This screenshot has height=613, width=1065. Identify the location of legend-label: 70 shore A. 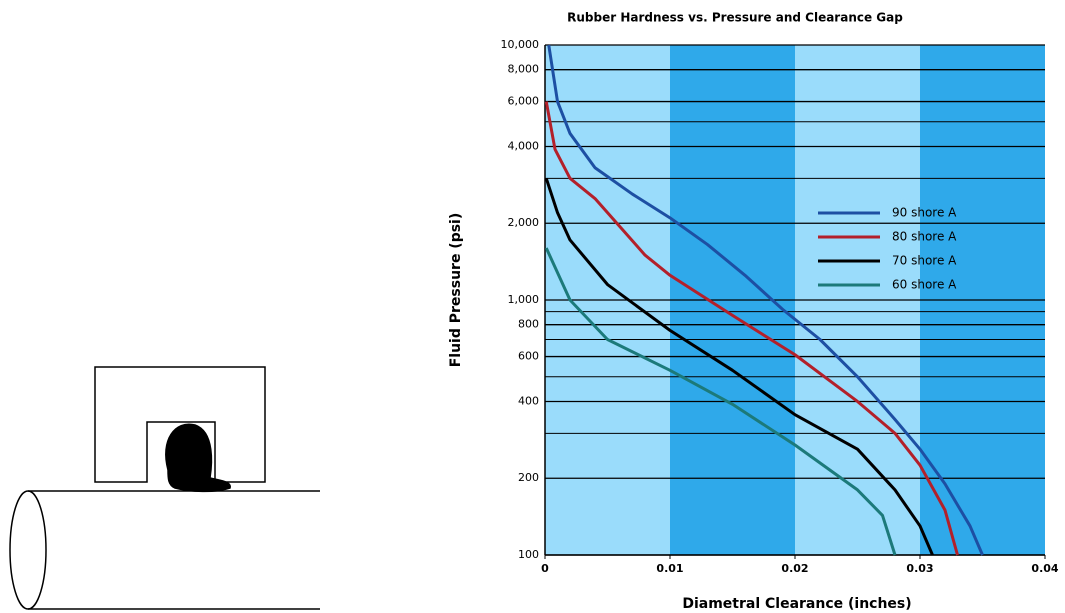
(924, 261).